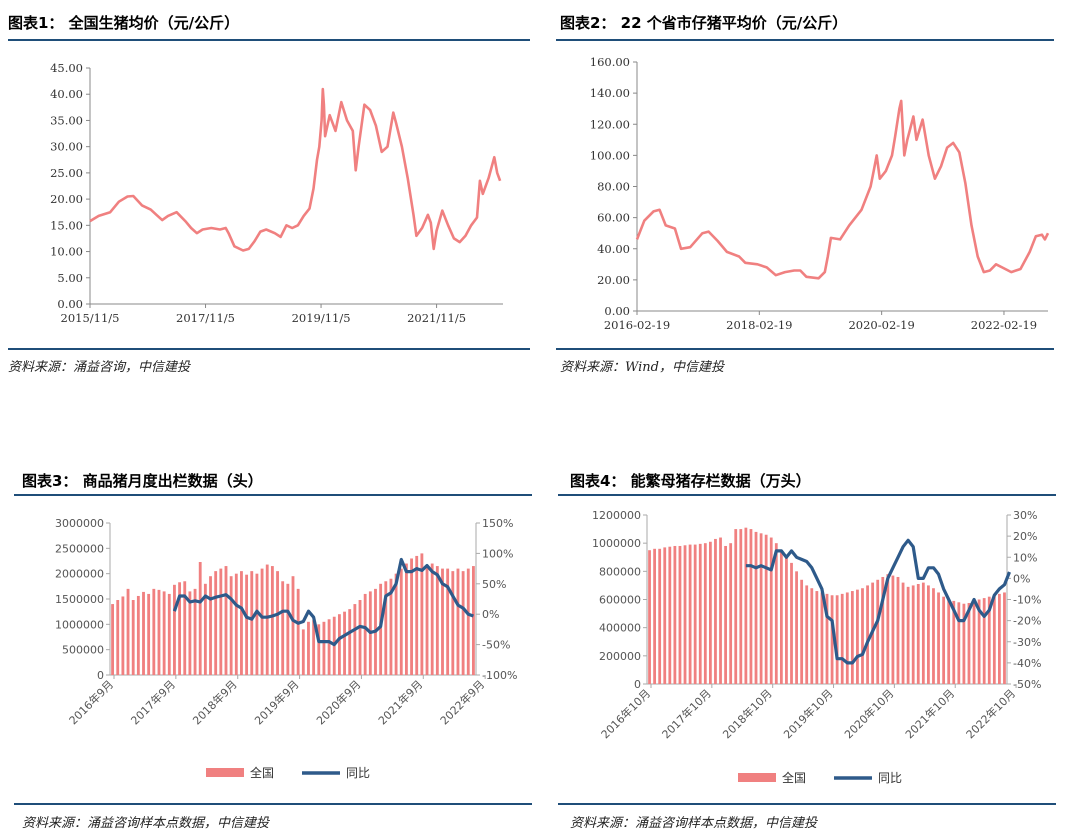 The image size is (1080, 834). Describe the element at coordinates (358, 773) in the screenshot. I see `legend-line-label: 同比` at that location.